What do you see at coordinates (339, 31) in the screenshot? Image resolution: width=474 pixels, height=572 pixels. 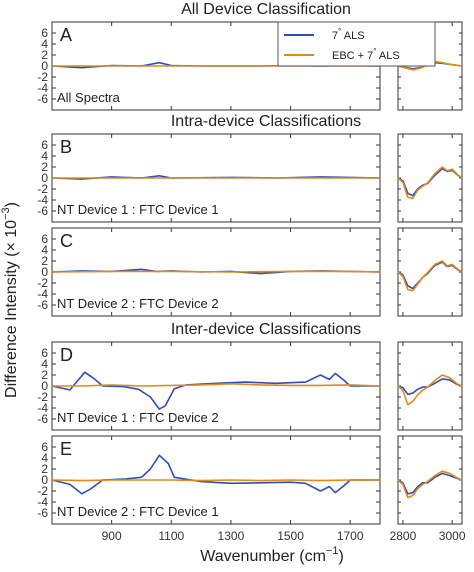 I see `legend-entry-0-sup: °` at bounding box center [339, 31].